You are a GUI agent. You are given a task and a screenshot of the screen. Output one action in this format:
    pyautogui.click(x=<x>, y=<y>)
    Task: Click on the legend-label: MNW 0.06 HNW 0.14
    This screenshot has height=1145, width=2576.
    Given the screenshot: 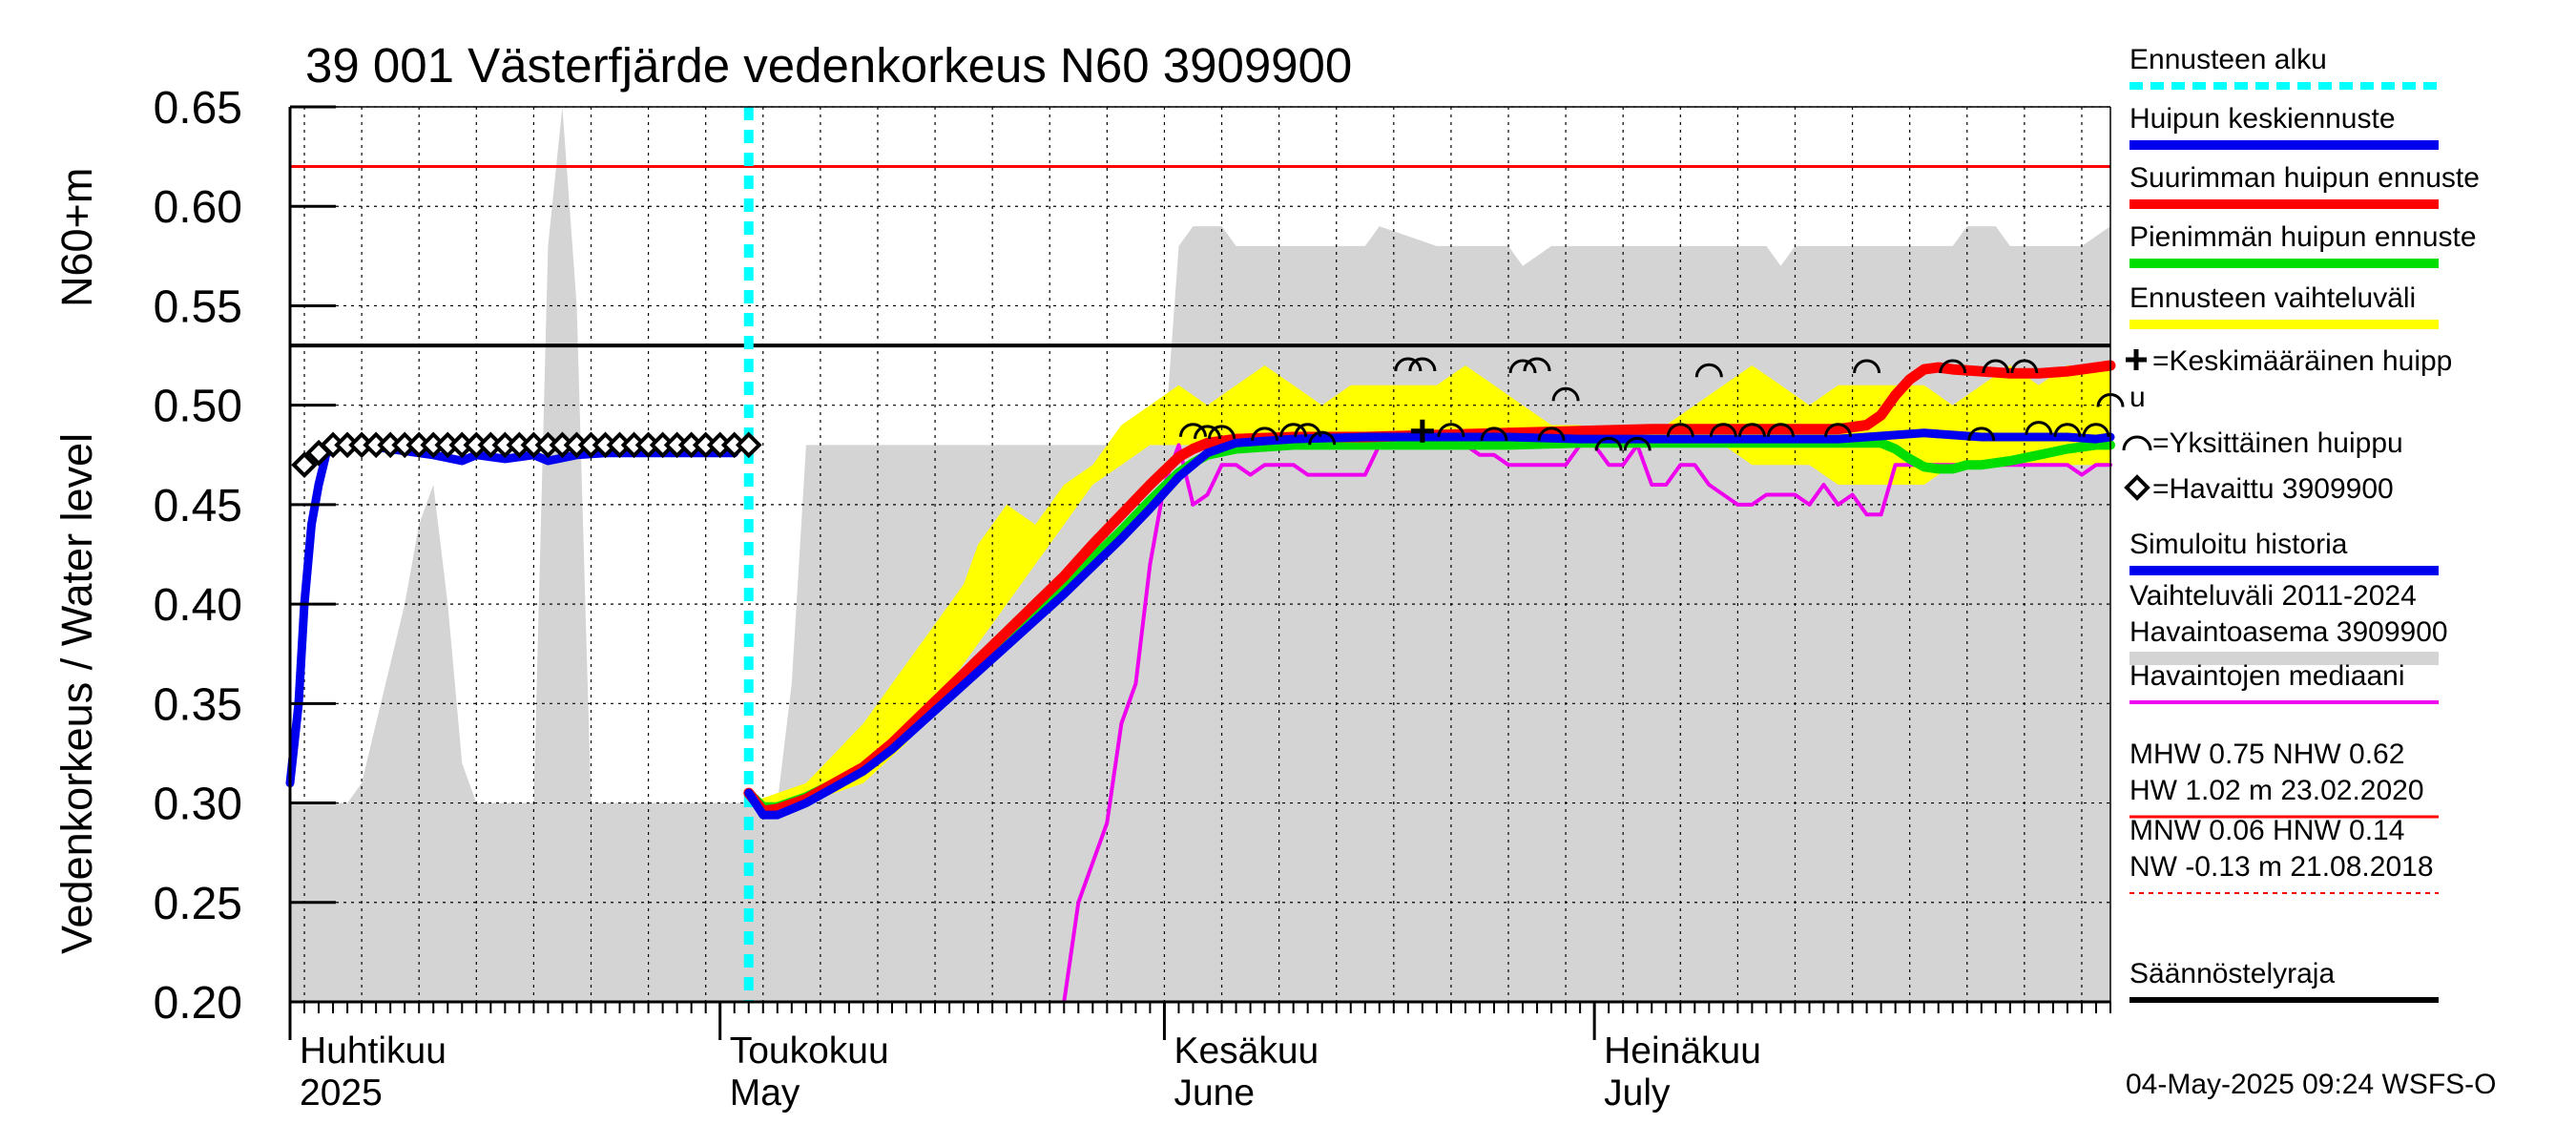 What is the action you would take?
    pyautogui.click(x=2266, y=830)
    